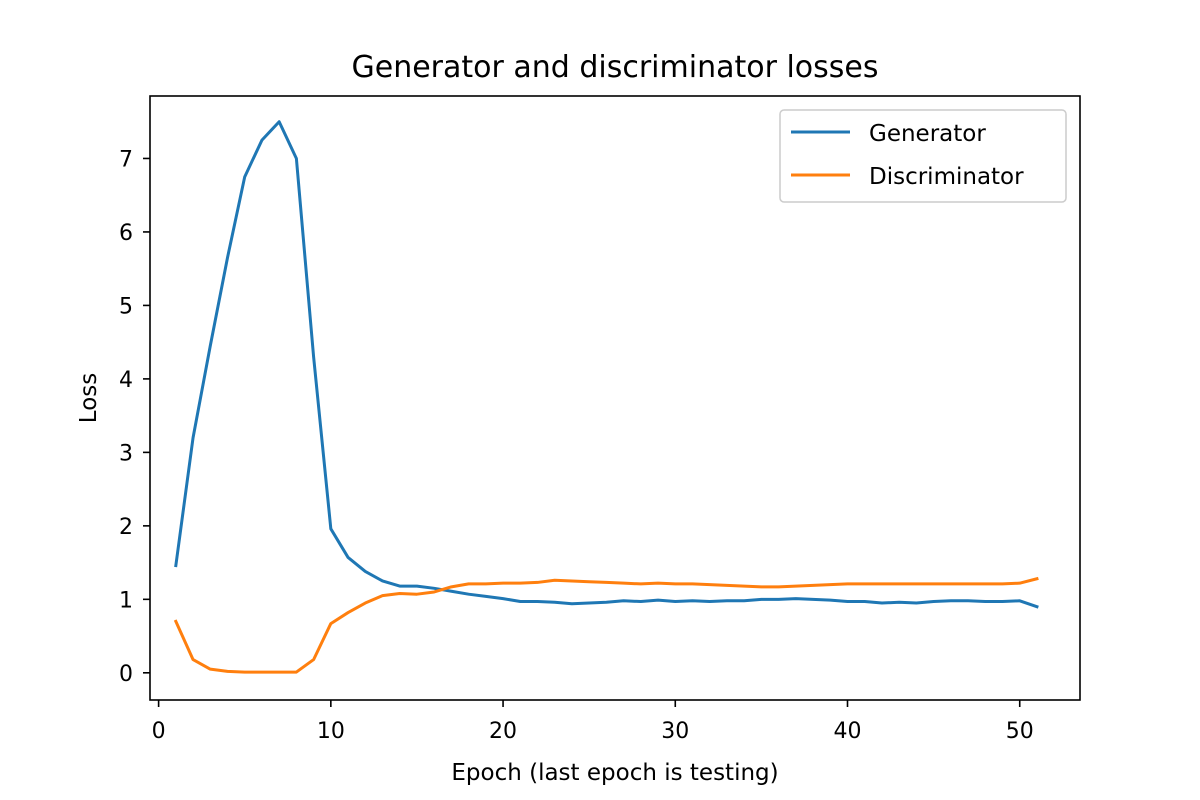  What do you see at coordinates (606, 625) in the screenshot?
I see `discriminator-line` at bounding box center [606, 625].